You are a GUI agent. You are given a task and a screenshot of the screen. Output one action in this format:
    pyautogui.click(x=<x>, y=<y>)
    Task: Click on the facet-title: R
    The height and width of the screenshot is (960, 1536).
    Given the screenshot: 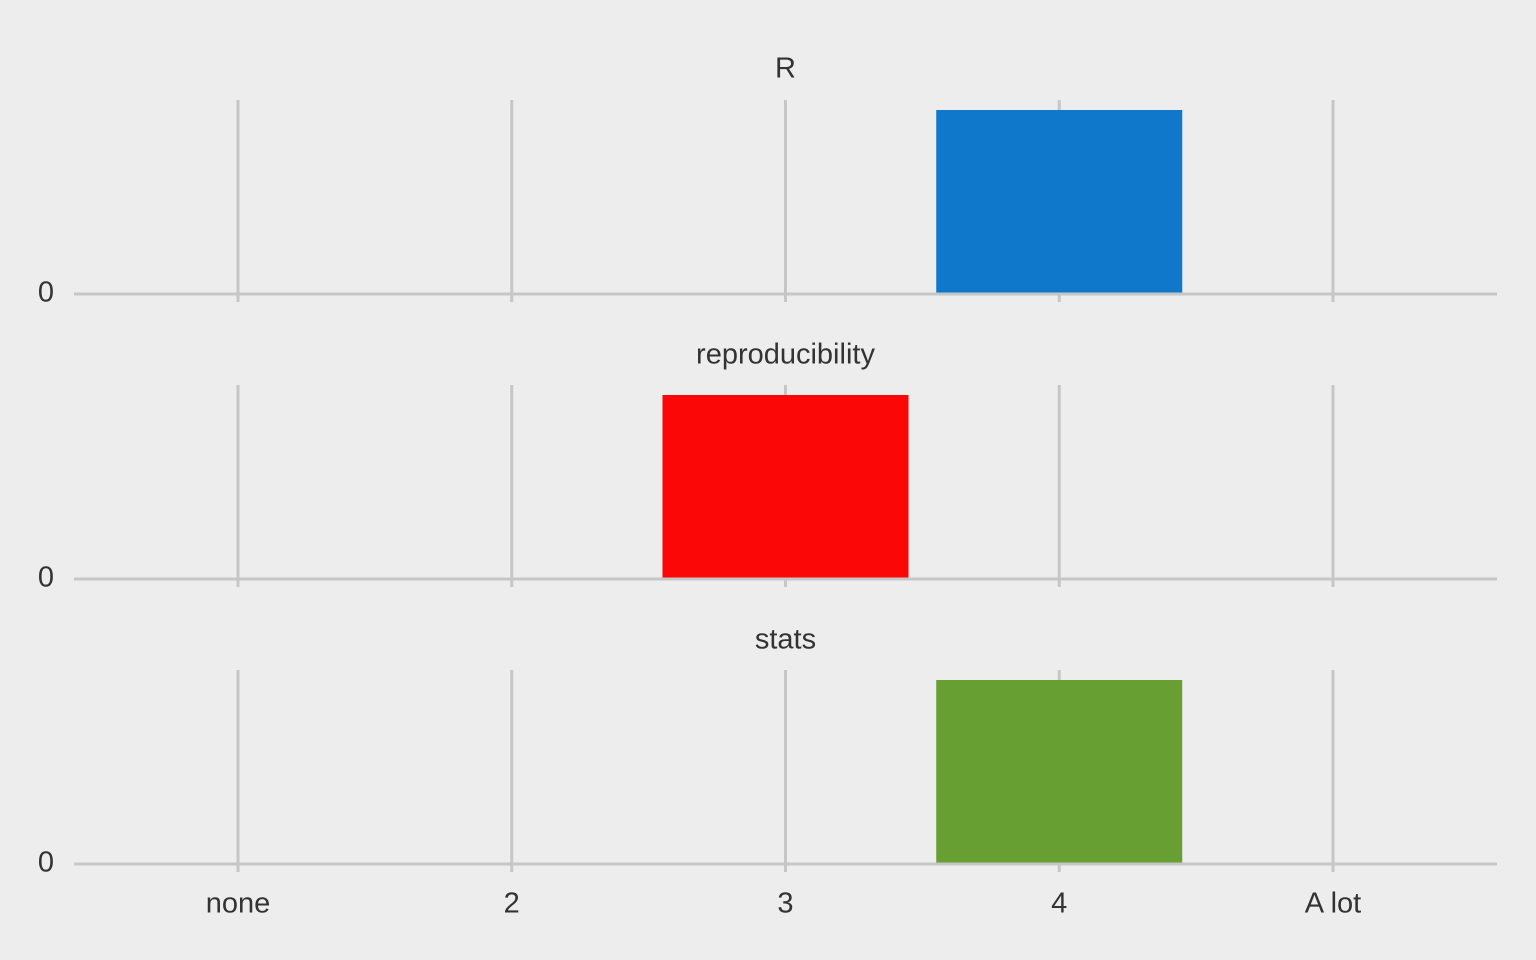 What is the action you would take?
    pyautogui.click(x=785, y=69)
    